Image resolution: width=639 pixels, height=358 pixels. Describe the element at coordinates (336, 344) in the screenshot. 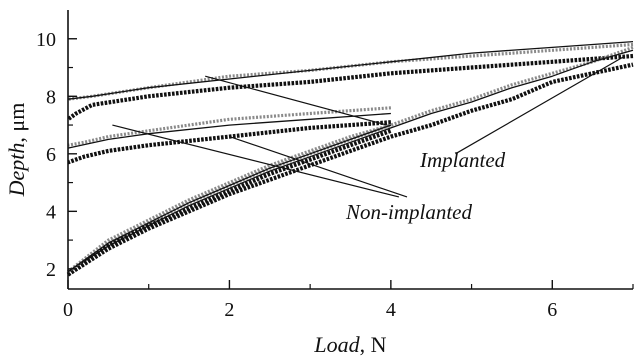

I see `x-axis-title-name: Load` at that location.